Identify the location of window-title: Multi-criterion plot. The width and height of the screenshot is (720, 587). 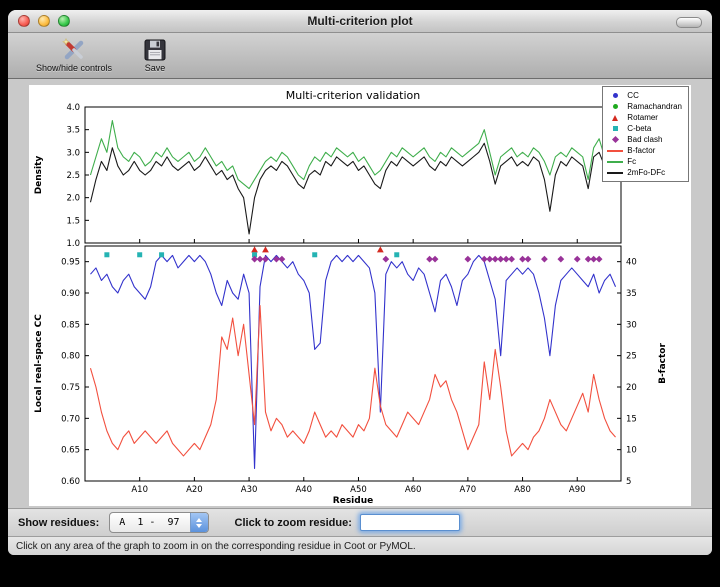
(360, 21).